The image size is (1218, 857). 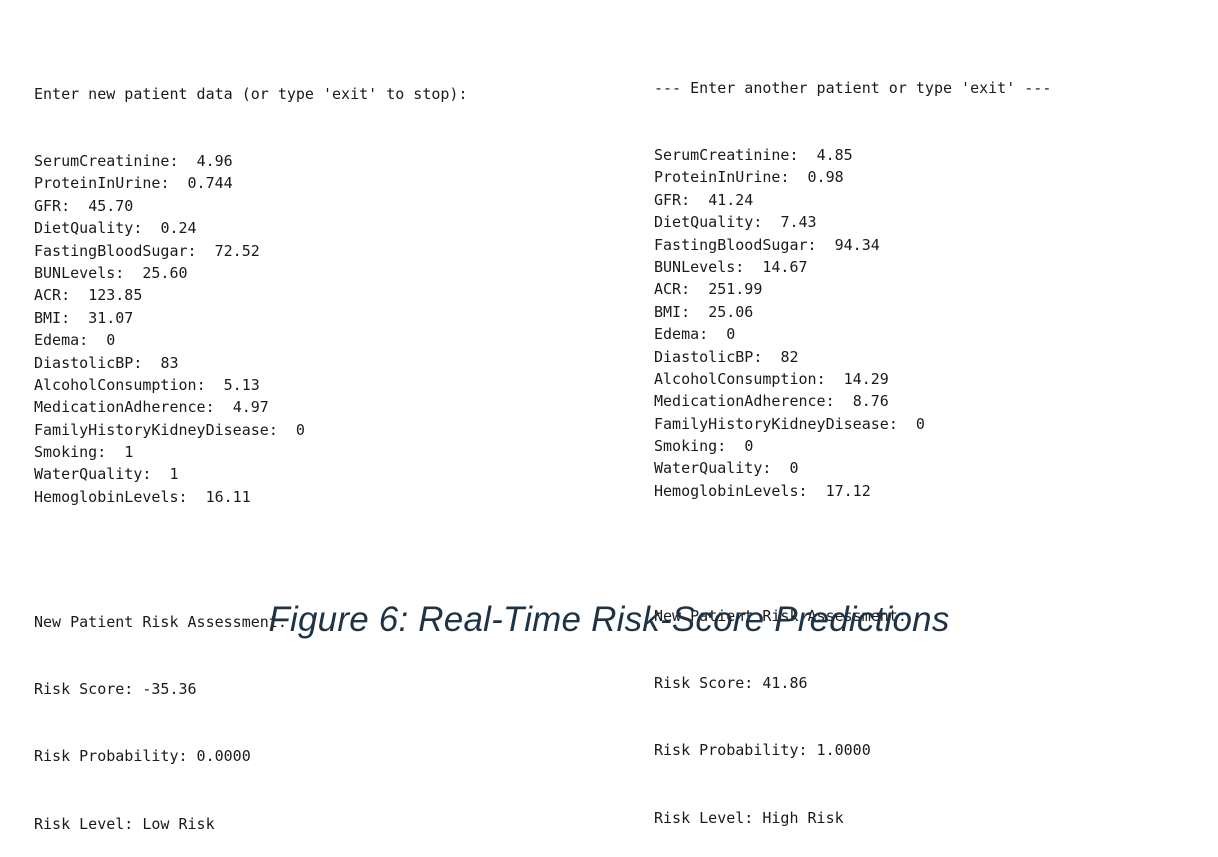 What do you see at coordinates (111, 317) in the screenshot?
I see `field-value: 31.07` at bounding box center [111, 317].